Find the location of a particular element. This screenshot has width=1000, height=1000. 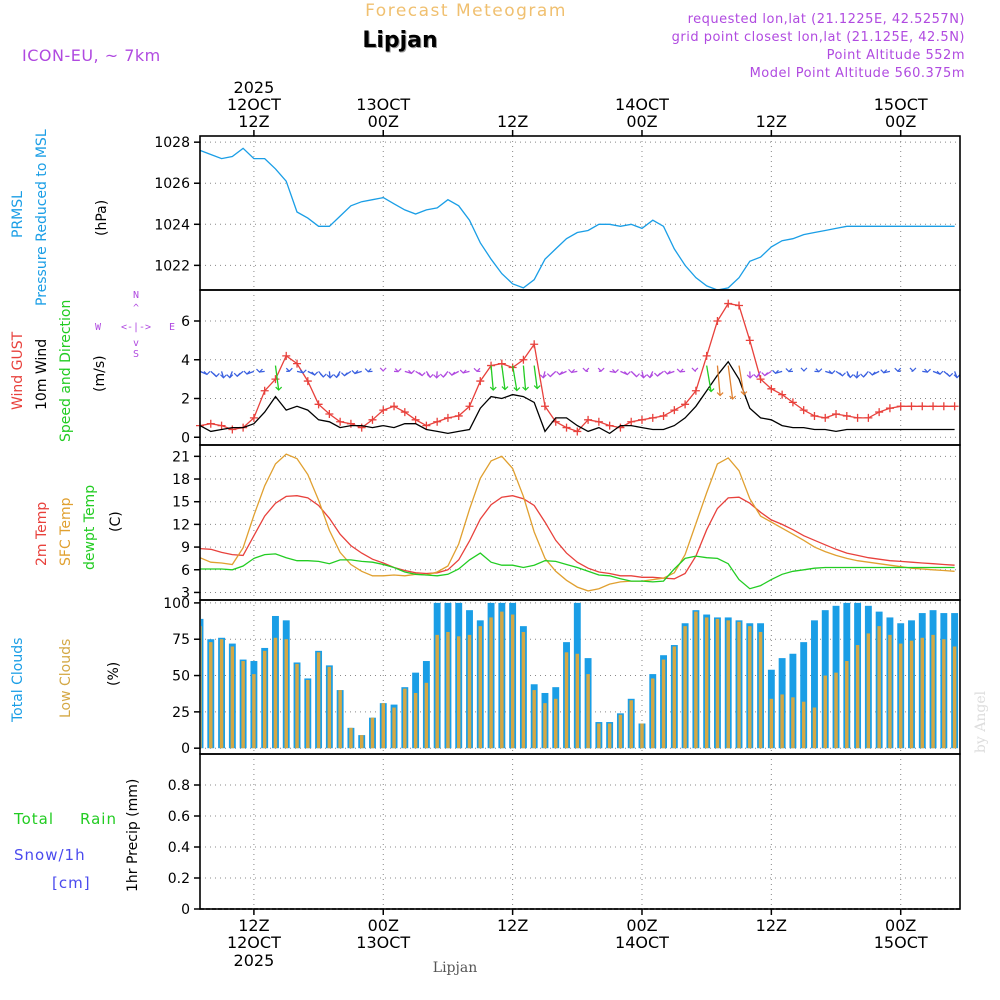

top-date-label: 15OCT is located at coordinates (901, 104).